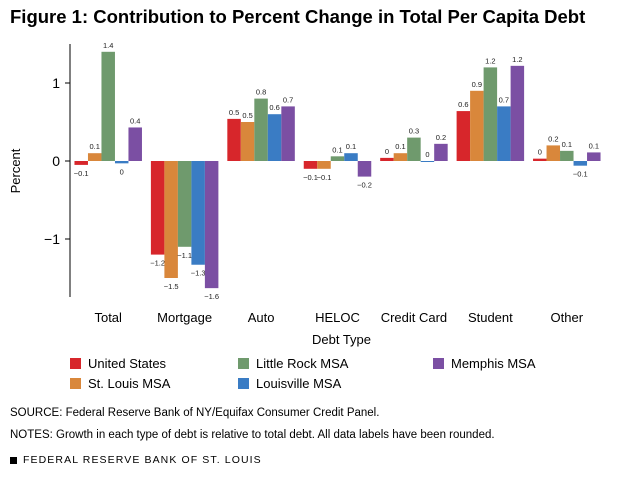 The height and width of the screenshot is (480, 621). What do you see at coordinates (299, 383) in the screenshot?
I see `legend-label: Louisville MSA` at bounding box center [299, 383].